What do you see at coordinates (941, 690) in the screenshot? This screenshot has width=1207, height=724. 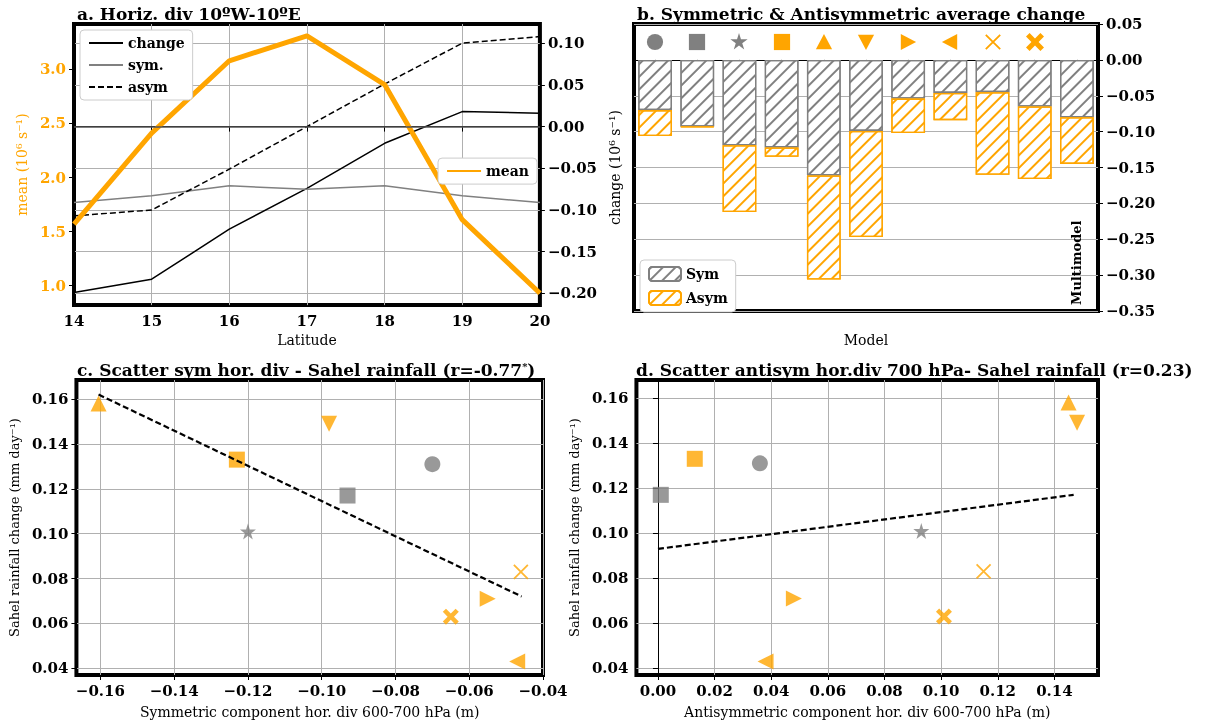 I see `x-tick-label: 0.10` at bounding box center [941, 690].